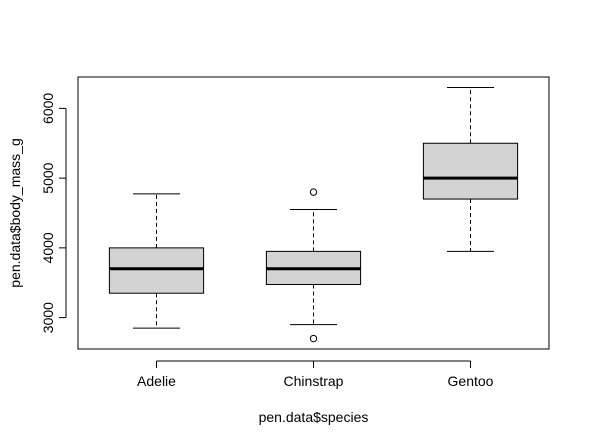  Describe the element at coordinates (53, 213) in the screenshot. I see `y-axis: 3000 4000 5000 6000` at that location.